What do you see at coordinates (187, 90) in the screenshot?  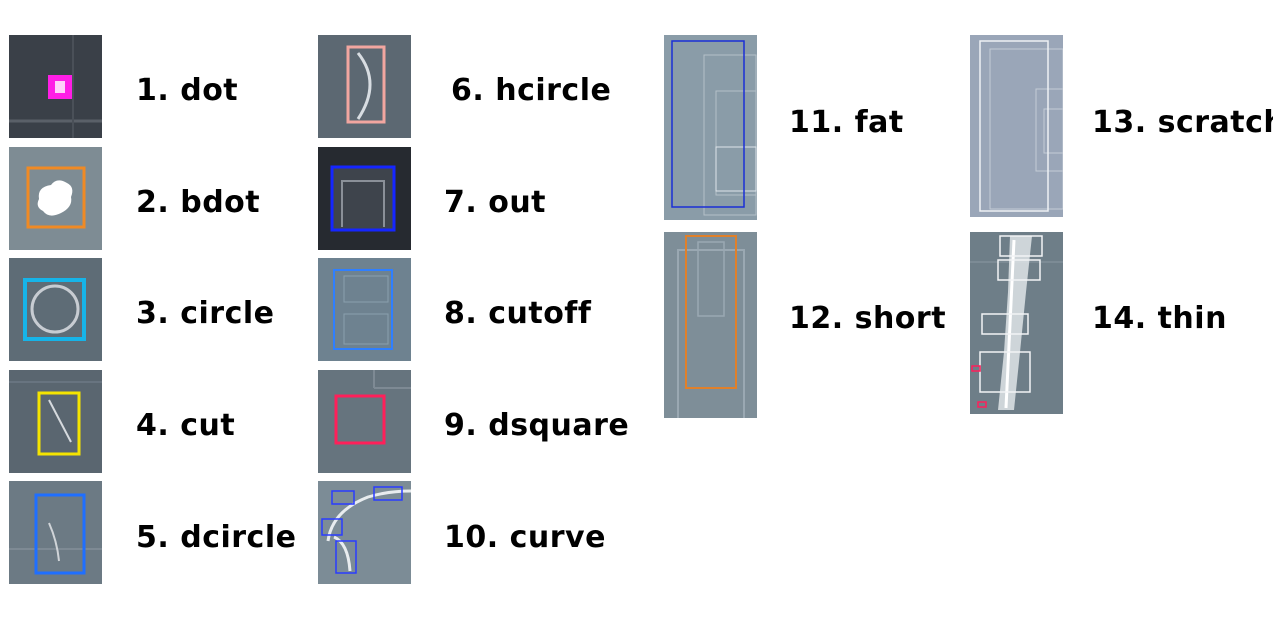 I see `label-dot: 1. dot` at bounding box center [187, 90].